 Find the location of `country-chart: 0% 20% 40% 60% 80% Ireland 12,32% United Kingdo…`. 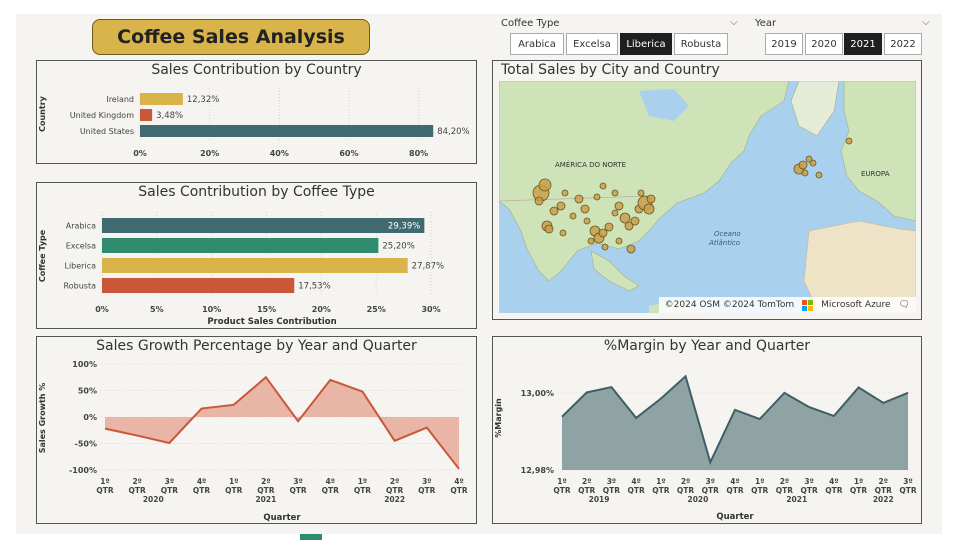

country-chart: 0% 20% 40% 60% 80% Ireland 12,32% United Kingdo… is located at coordinates (254, 123).